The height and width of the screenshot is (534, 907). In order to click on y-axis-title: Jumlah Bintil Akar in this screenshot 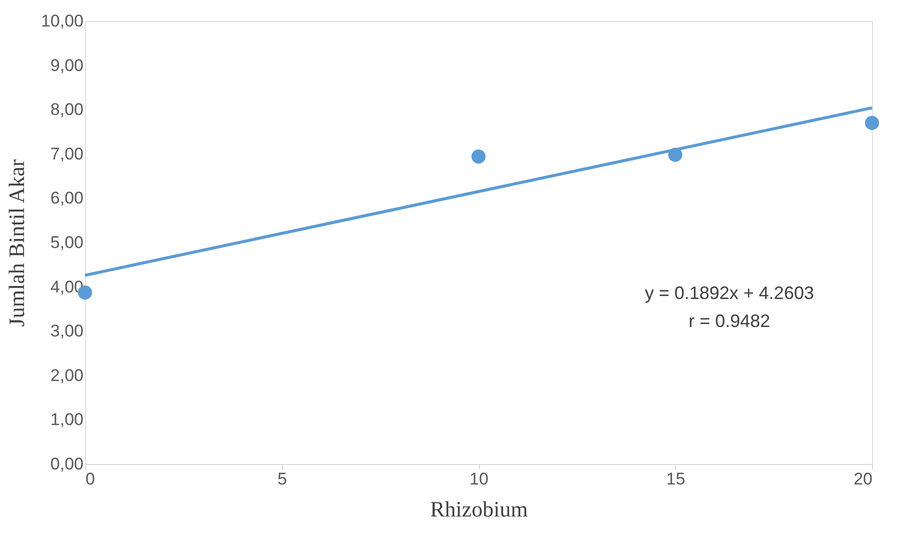, I will do `click(16, 242)`.